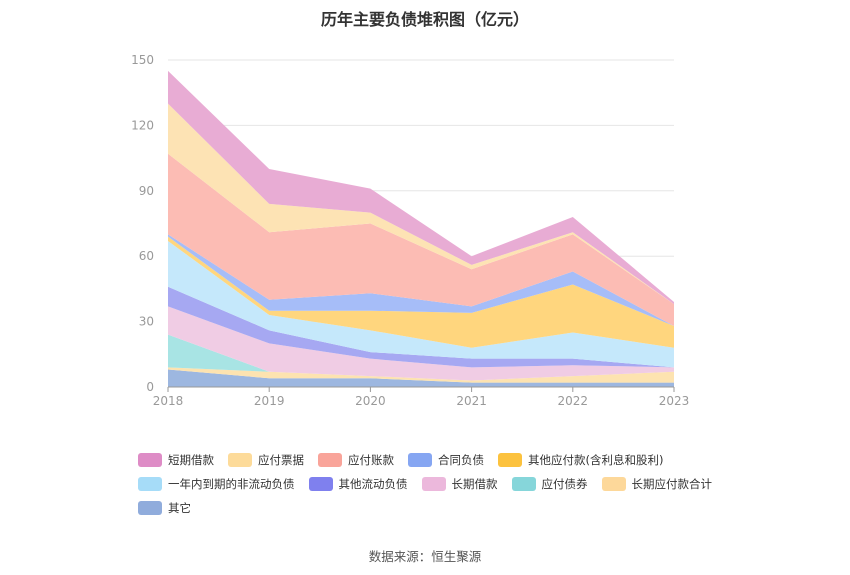  I want to click on legend-item-other-payables: 其他应付款(含利息和股利), so click(580, 460).